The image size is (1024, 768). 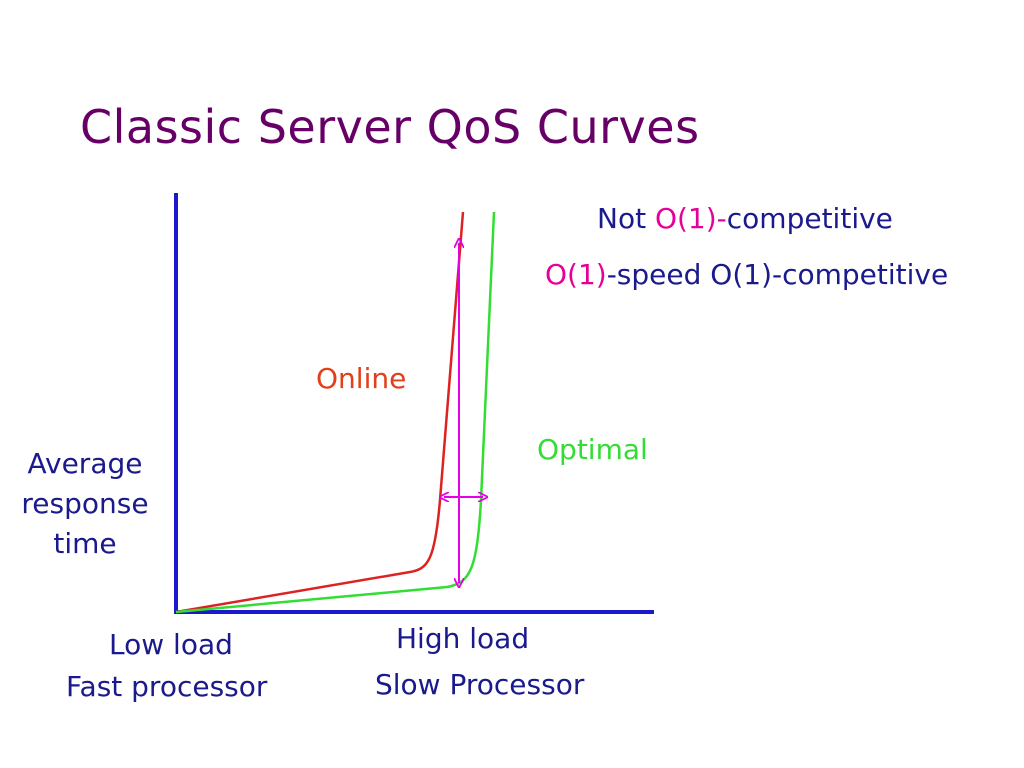 What do you see at coordinates (85, 463) in the screenshot?
I see `y-axis-label-line: Average` at bounding box center [85, 463].